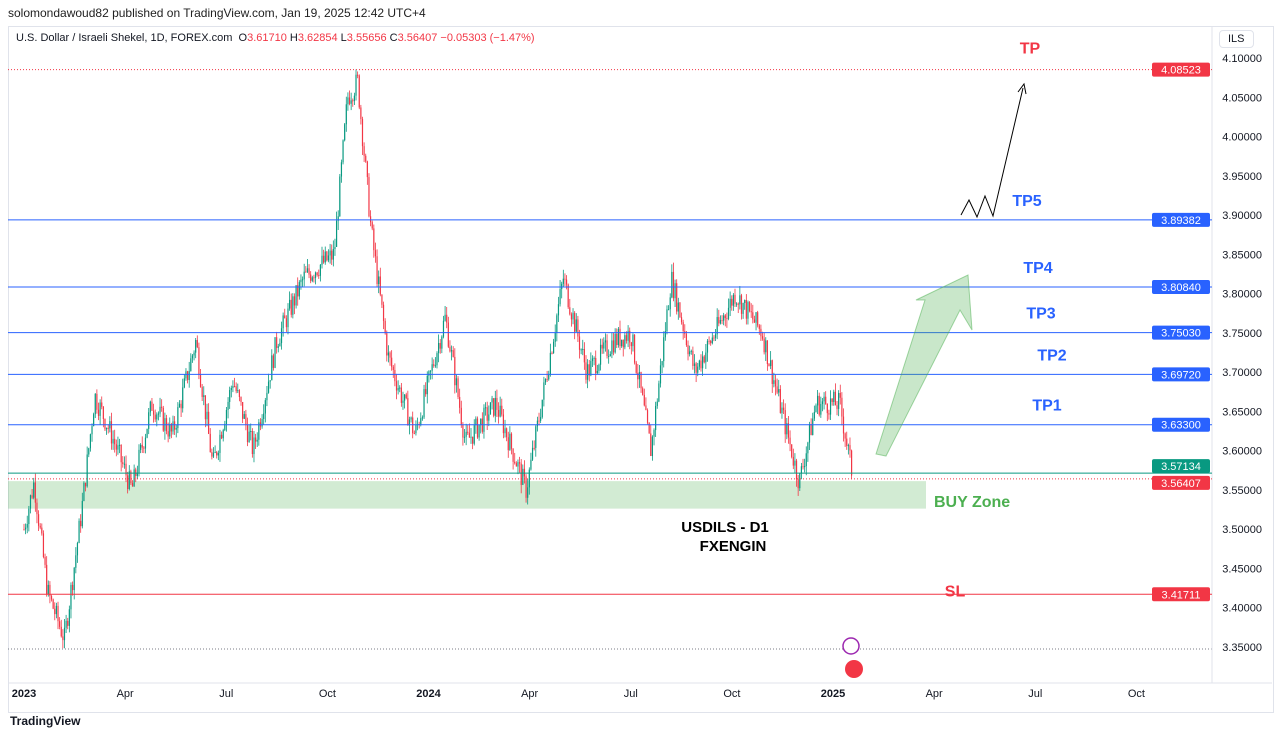  Describe the element at coordinates (1242, 491) in the screenshot. I see `y-tick-label: 3.55000` at that location.